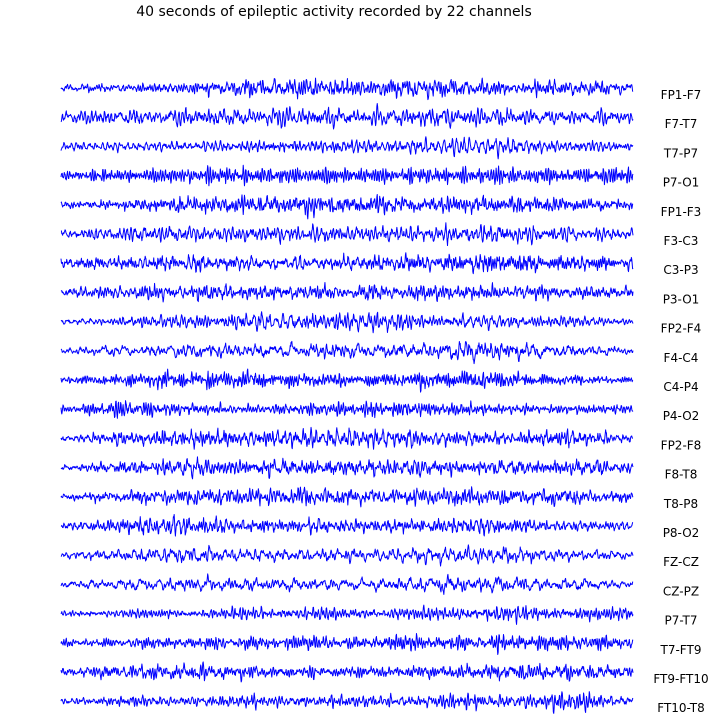 The image size is (716, 724). What do you see at coordinates (347, 352) in the screenshot?
I see `trace-f4-c4` at bounding box center [347, 352].